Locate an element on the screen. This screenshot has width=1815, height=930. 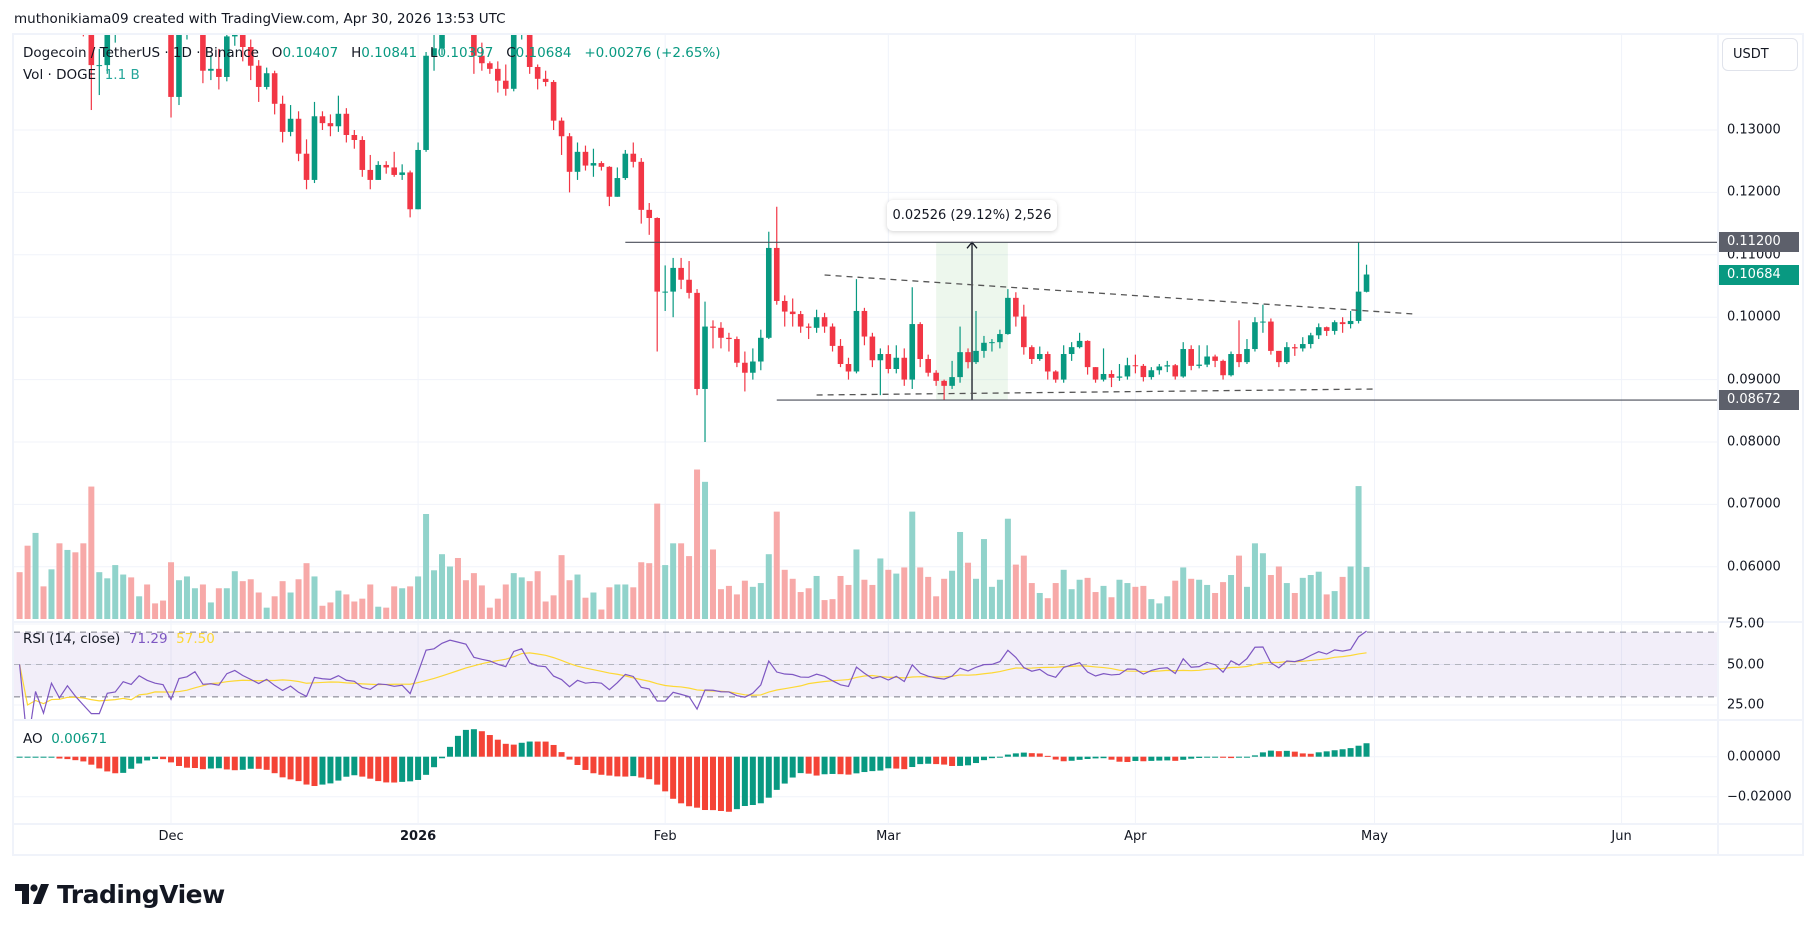
price-marker: 0.11200 is located at coordinates (1759, 242).